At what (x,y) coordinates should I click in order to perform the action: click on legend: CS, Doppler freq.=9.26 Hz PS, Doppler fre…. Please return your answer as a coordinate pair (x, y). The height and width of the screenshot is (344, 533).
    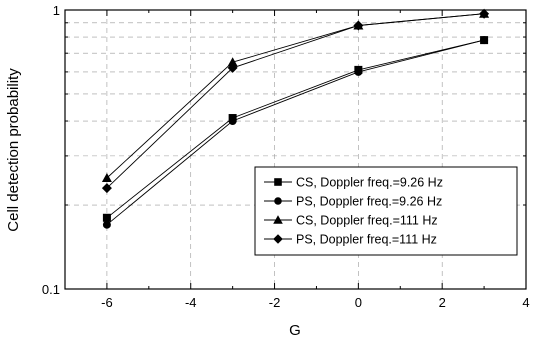
    Looking at the image, I should click on (386, 211).